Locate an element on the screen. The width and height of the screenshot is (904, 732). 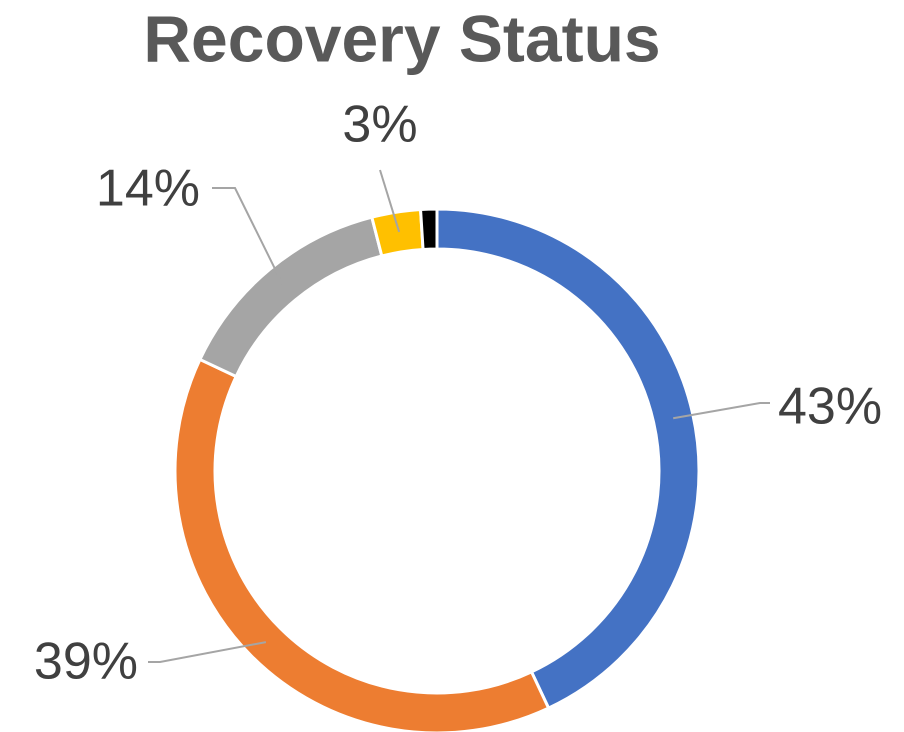
data-label: 14% is located at coordinates (148, 189).